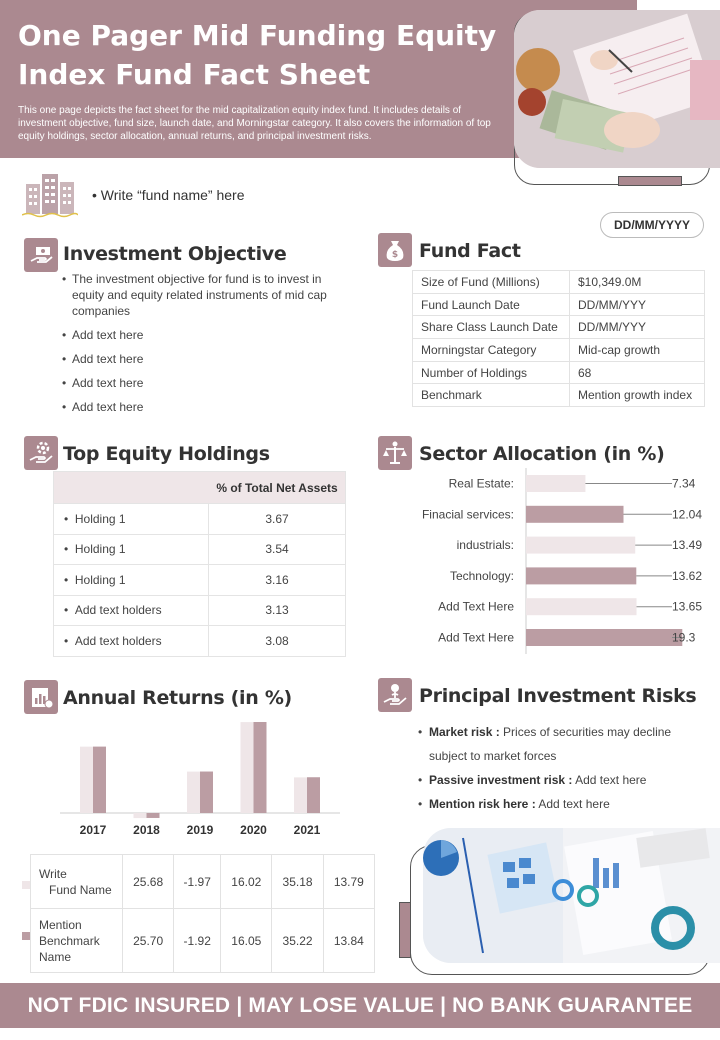 The image size is (720, 1040). What do you see at coordinates (684, 638) in the screenshot?
I see `sector-value-label: 19.3` at bounding box center [684, 638].